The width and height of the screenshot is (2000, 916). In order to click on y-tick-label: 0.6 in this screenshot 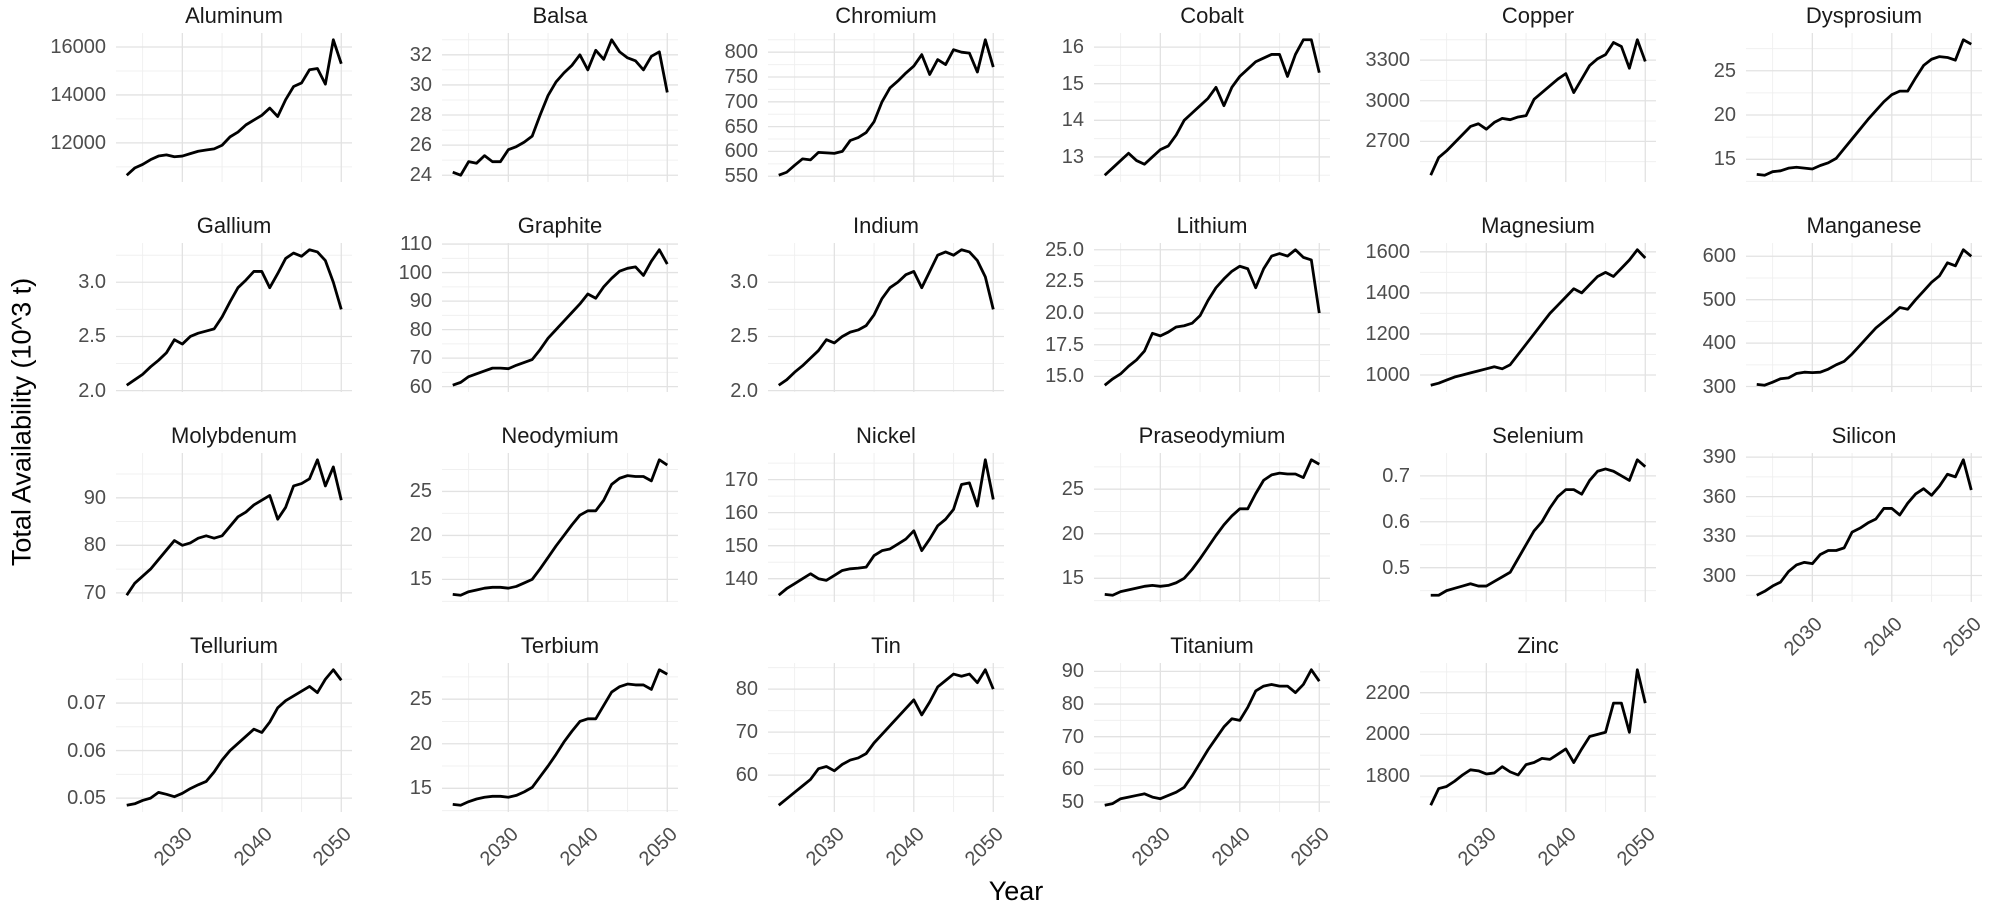, I will do `click(1396, 521)`.